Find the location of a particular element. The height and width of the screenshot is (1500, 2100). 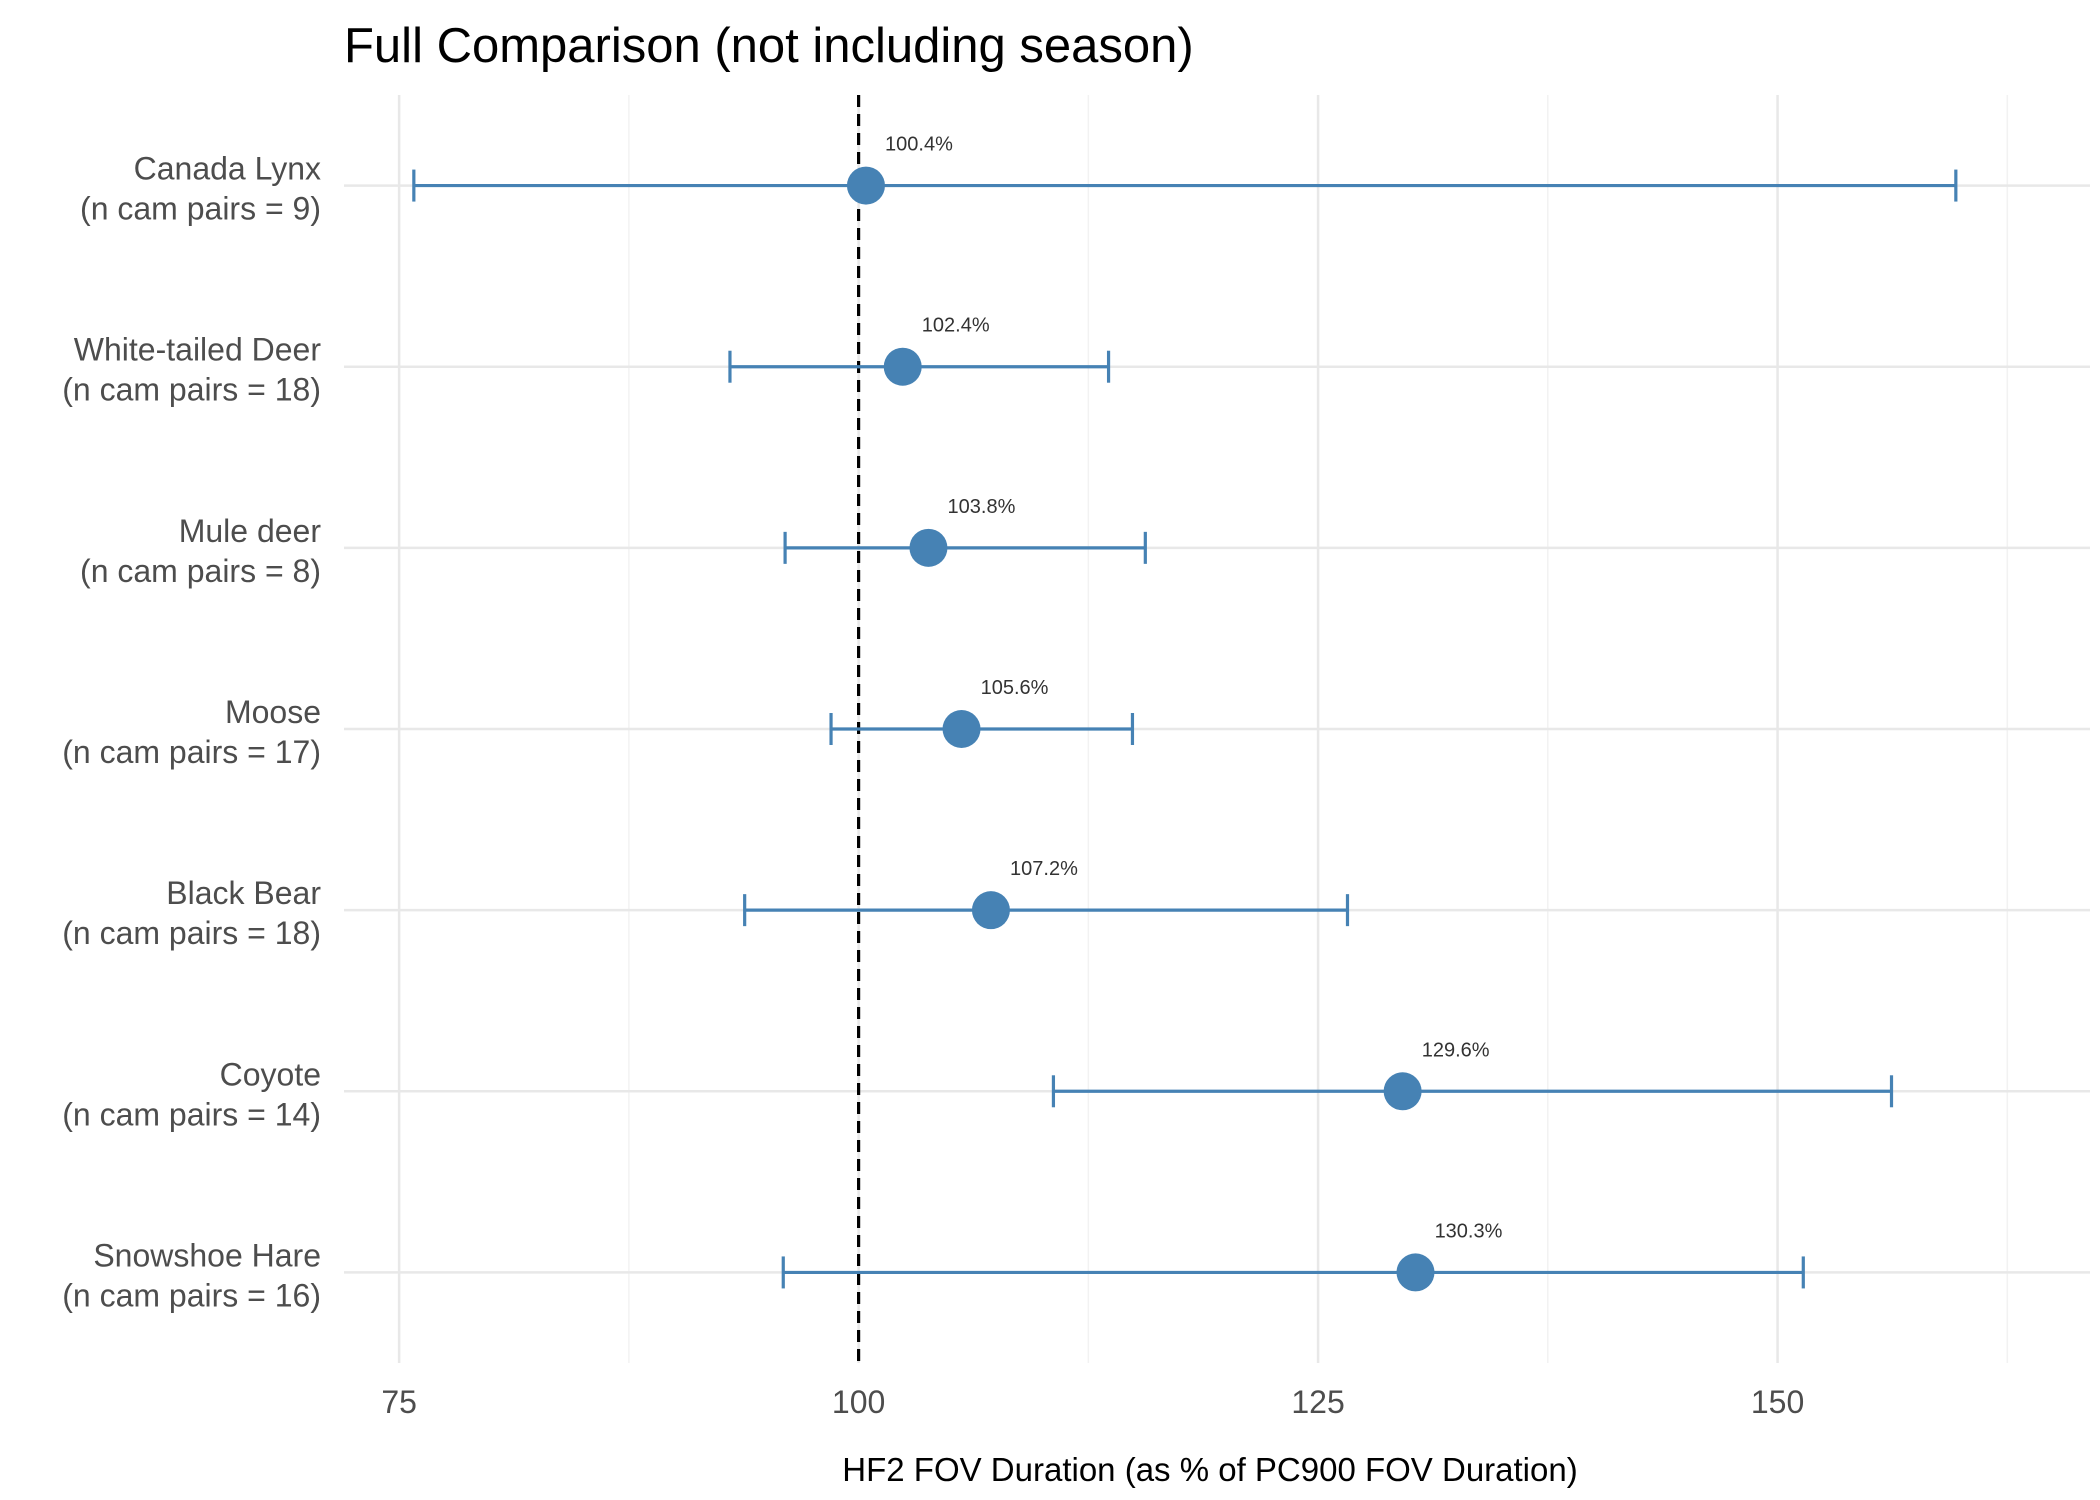

data-label: 100.4% is located at coordinates (919, 145).